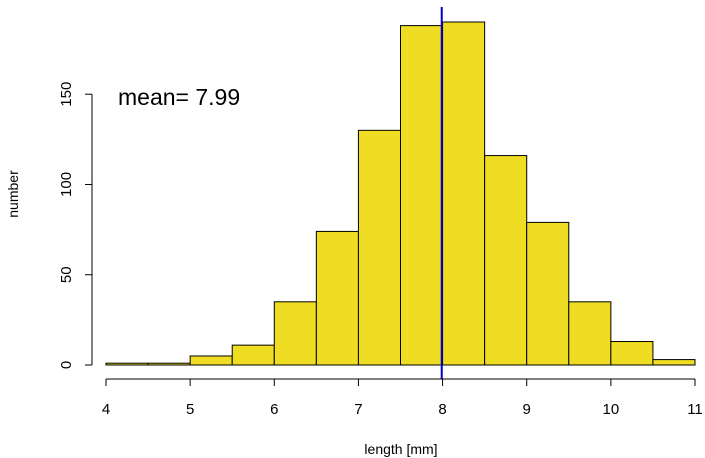 This screenshot has height=458, width=705. I want to click on x-tick-label-4: 8, so click(442, 409).